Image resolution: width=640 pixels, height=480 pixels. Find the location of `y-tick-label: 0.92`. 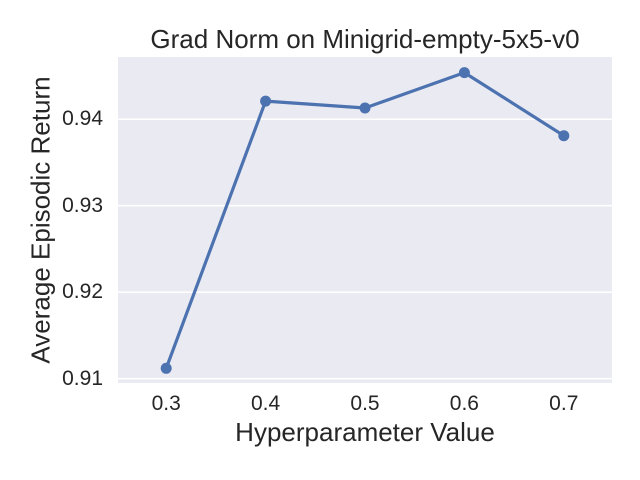

y-tick-label: 0.92 is located at coordinates (82, 292).